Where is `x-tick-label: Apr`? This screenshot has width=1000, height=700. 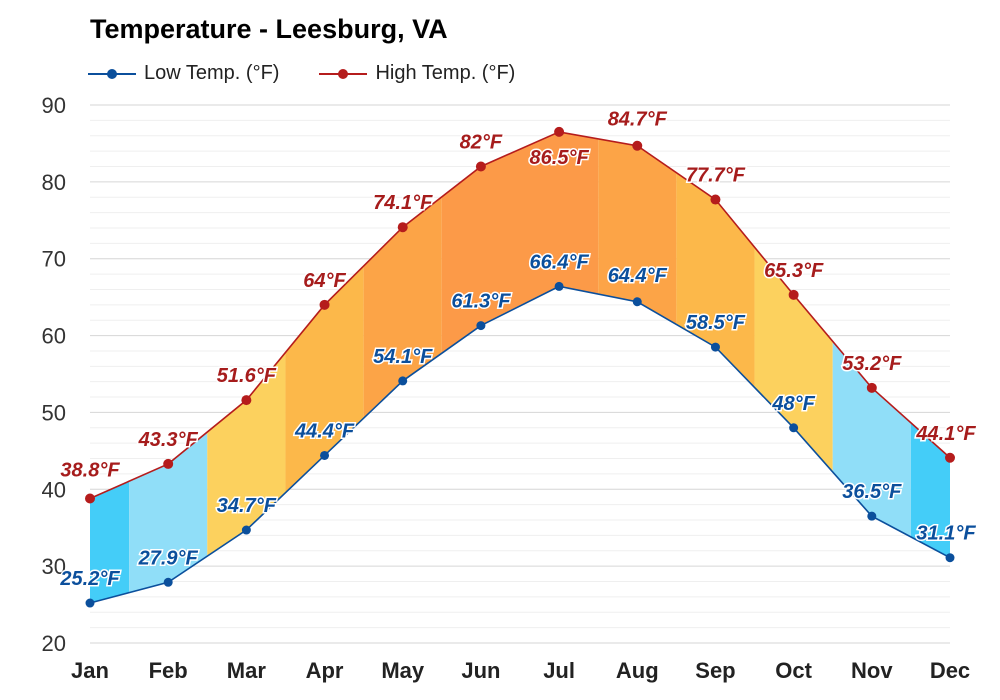 x-tick-label: Apr is located at coordinates (325, 670).